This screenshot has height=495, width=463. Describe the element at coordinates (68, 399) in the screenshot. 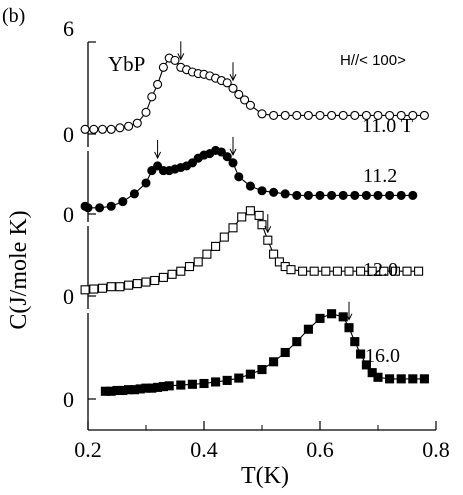

I see `y-tick-label-4: 0` at that location.